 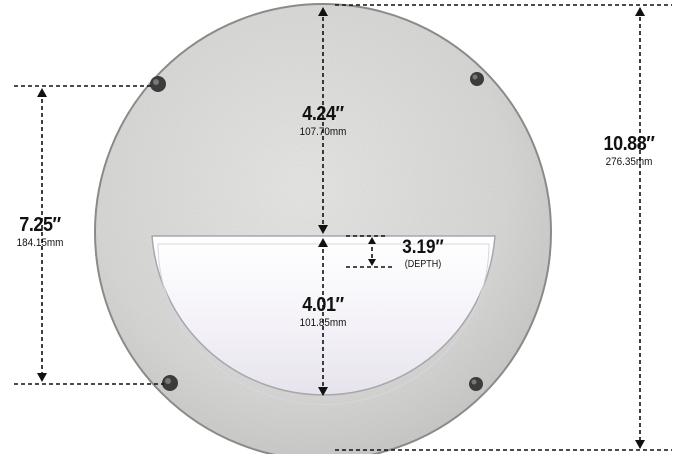 I want to click on screw-bottom-right, so click(x=476, y=384).